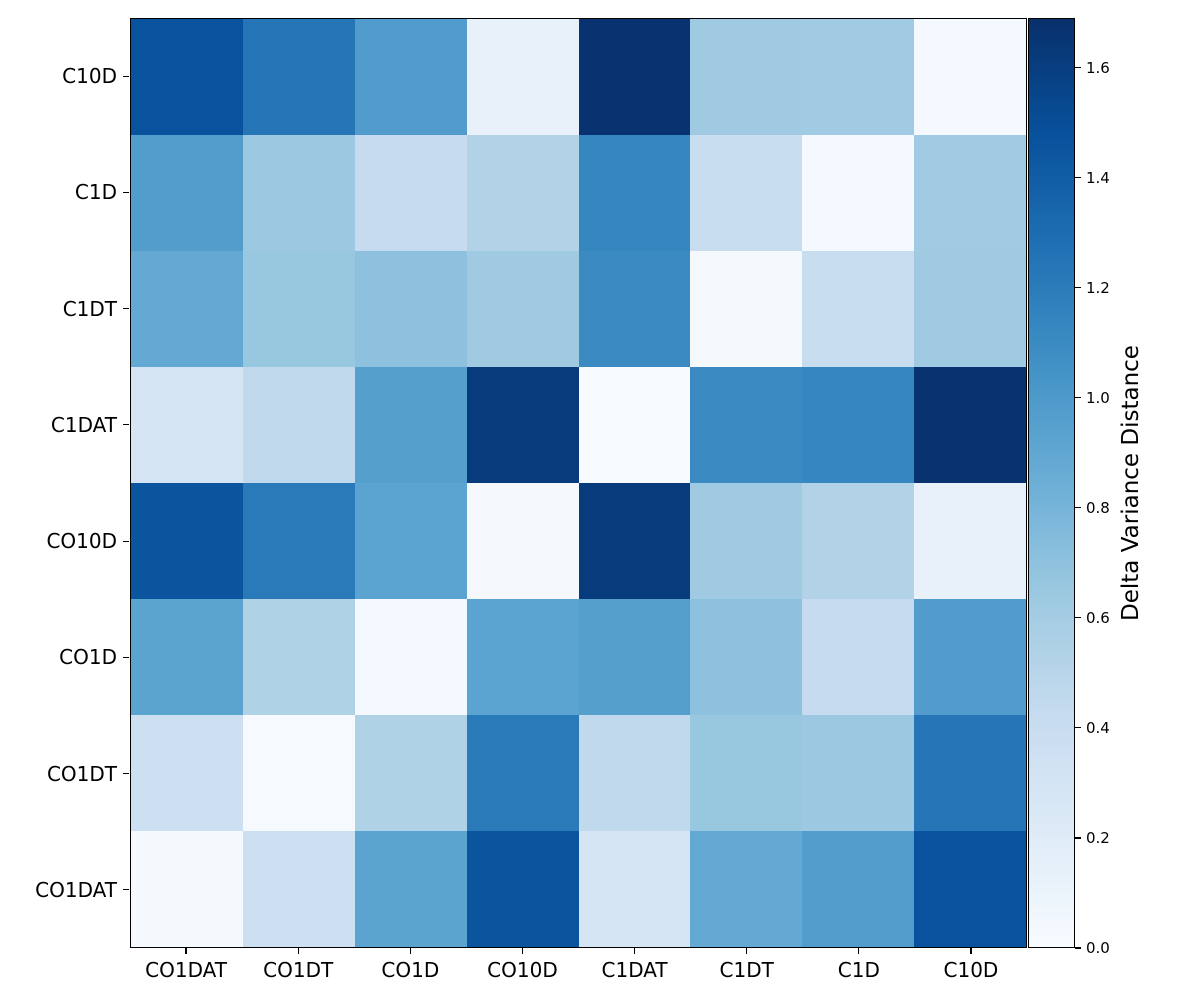 The width and height of the screenshot is (1200, 1000). I want to click on colorbar-tick-label: 0.0, so click(1098, 948).